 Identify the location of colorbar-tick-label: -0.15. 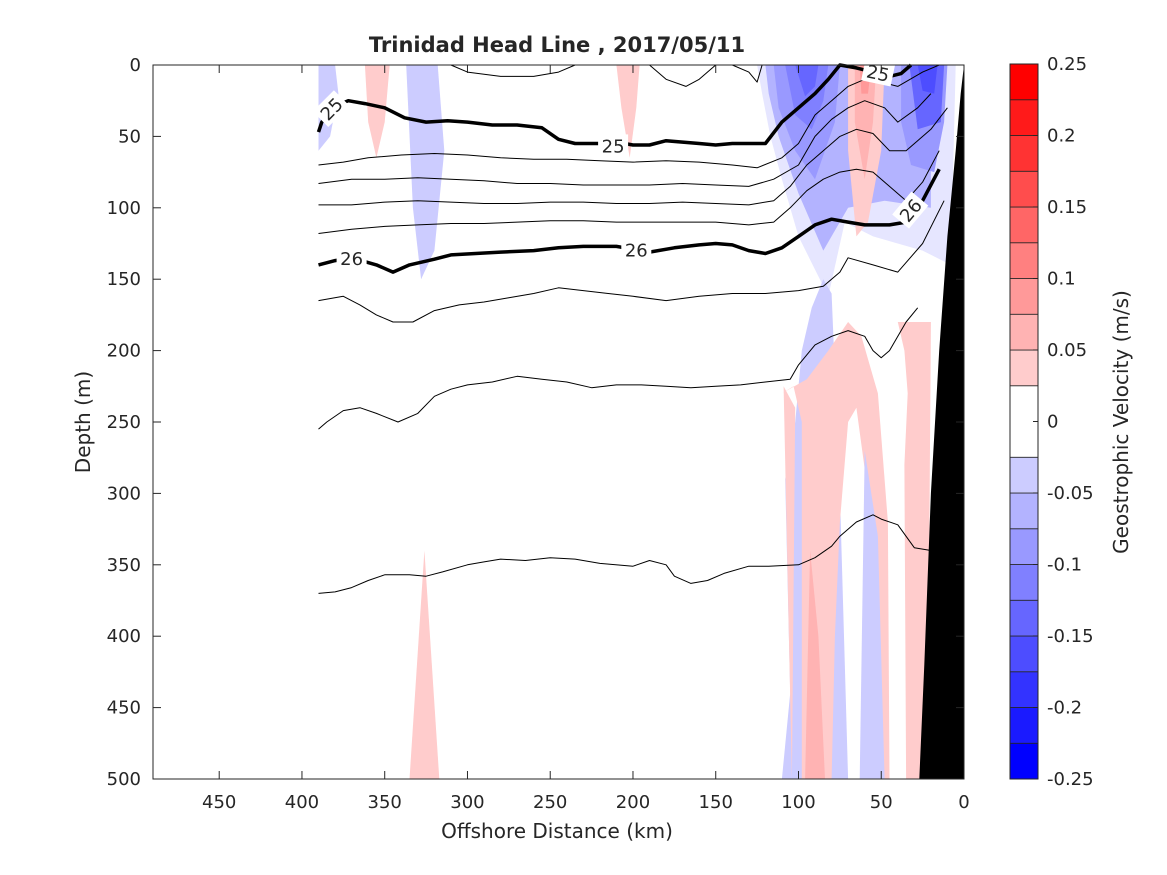
(1070, 636).